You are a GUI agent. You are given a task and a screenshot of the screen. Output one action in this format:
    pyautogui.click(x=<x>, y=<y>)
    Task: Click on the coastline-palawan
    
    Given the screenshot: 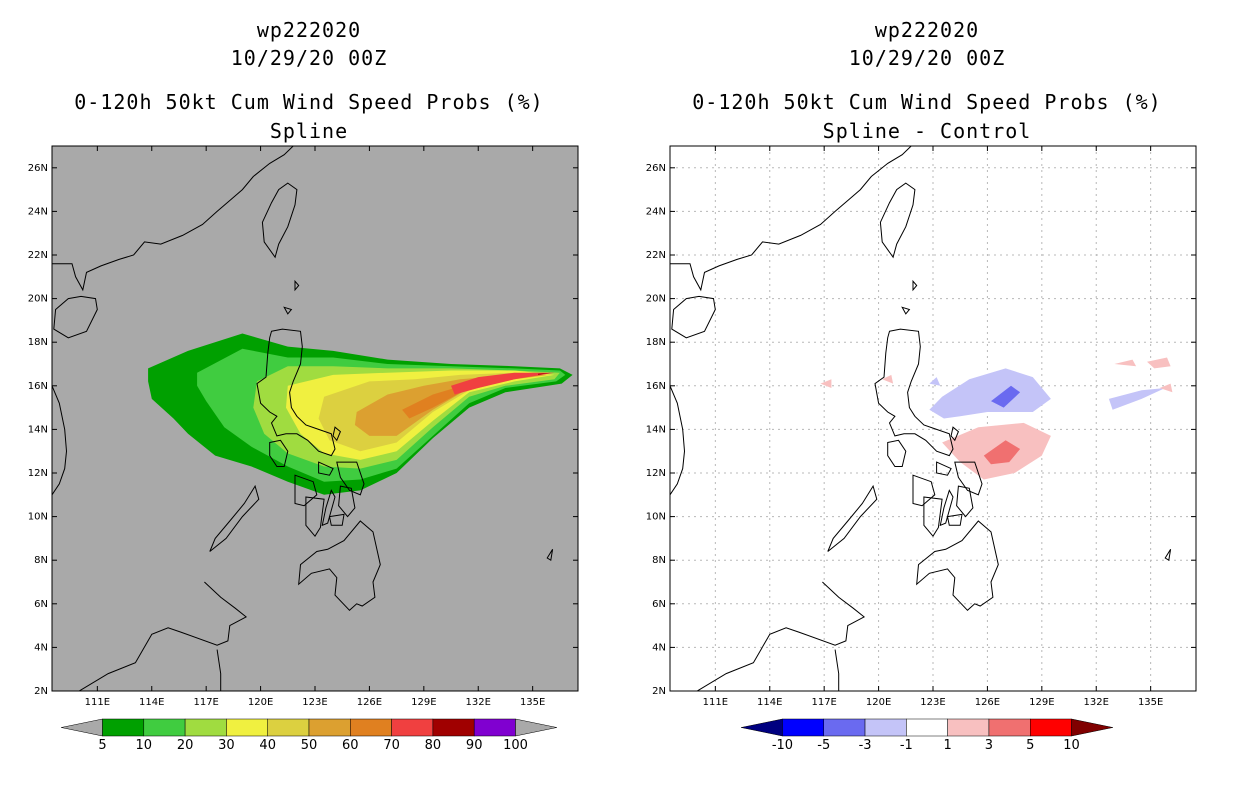 What is the action you would take?
    pyautogui.click(x=852, y=518)
    